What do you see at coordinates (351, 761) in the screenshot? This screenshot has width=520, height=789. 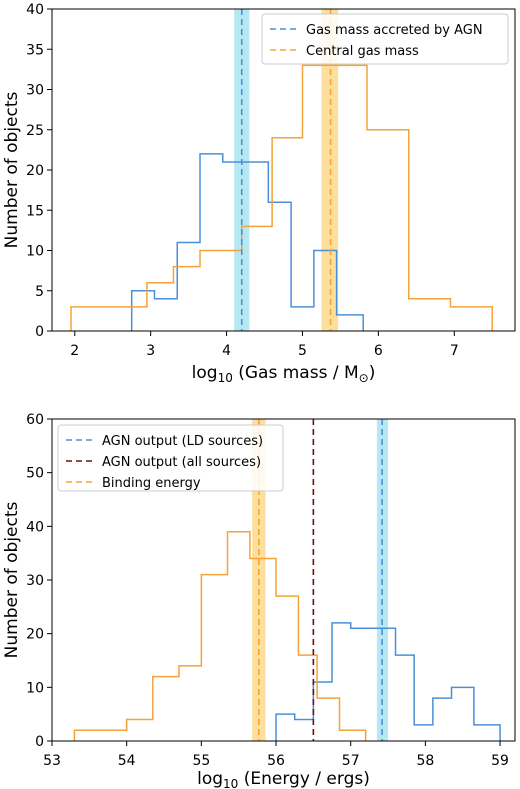 I see `x-tick-label: 57` at bounding box center [351, 761].